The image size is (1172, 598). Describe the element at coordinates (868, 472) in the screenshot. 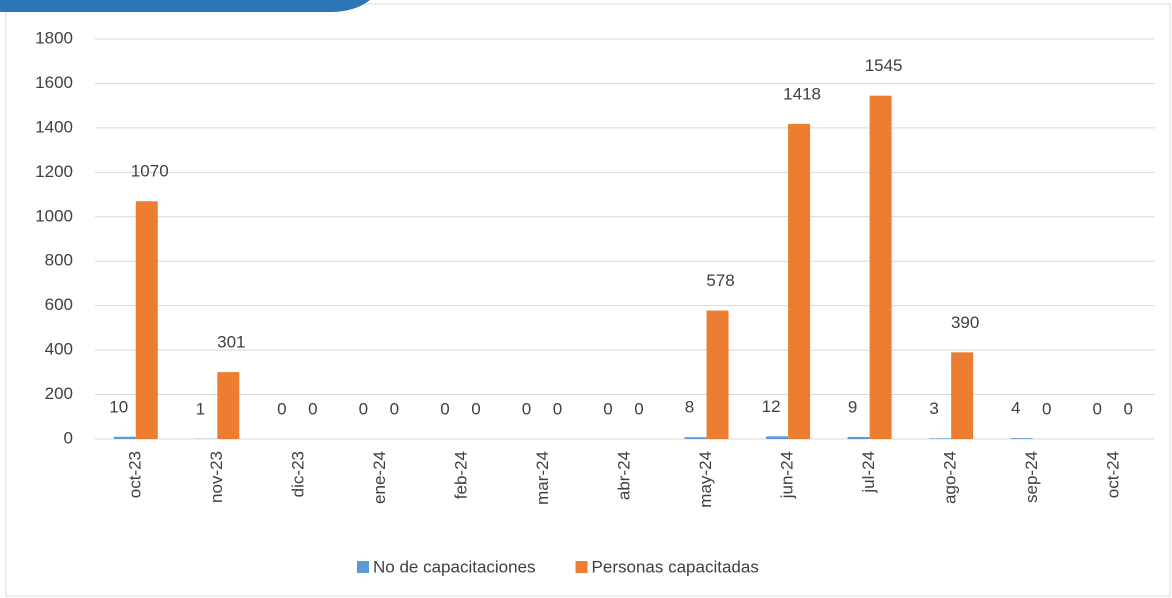

I see `x-tick-label: jul-24` at that location.